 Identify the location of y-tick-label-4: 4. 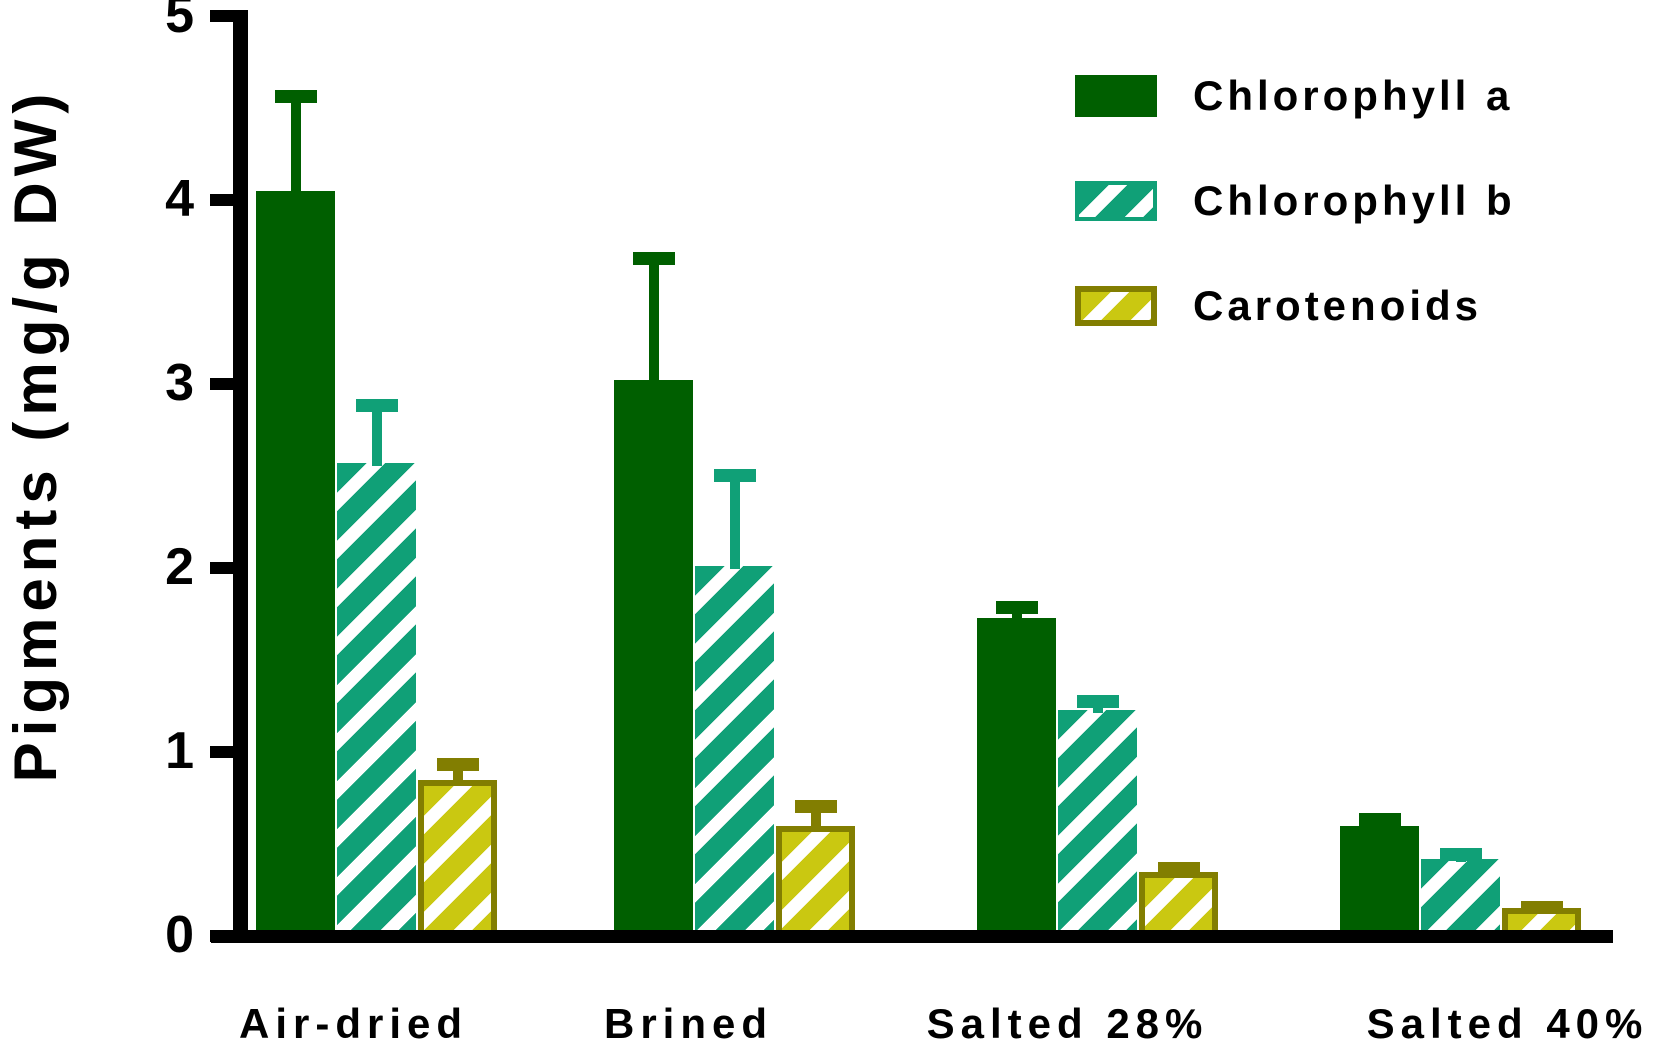
(179, 198).